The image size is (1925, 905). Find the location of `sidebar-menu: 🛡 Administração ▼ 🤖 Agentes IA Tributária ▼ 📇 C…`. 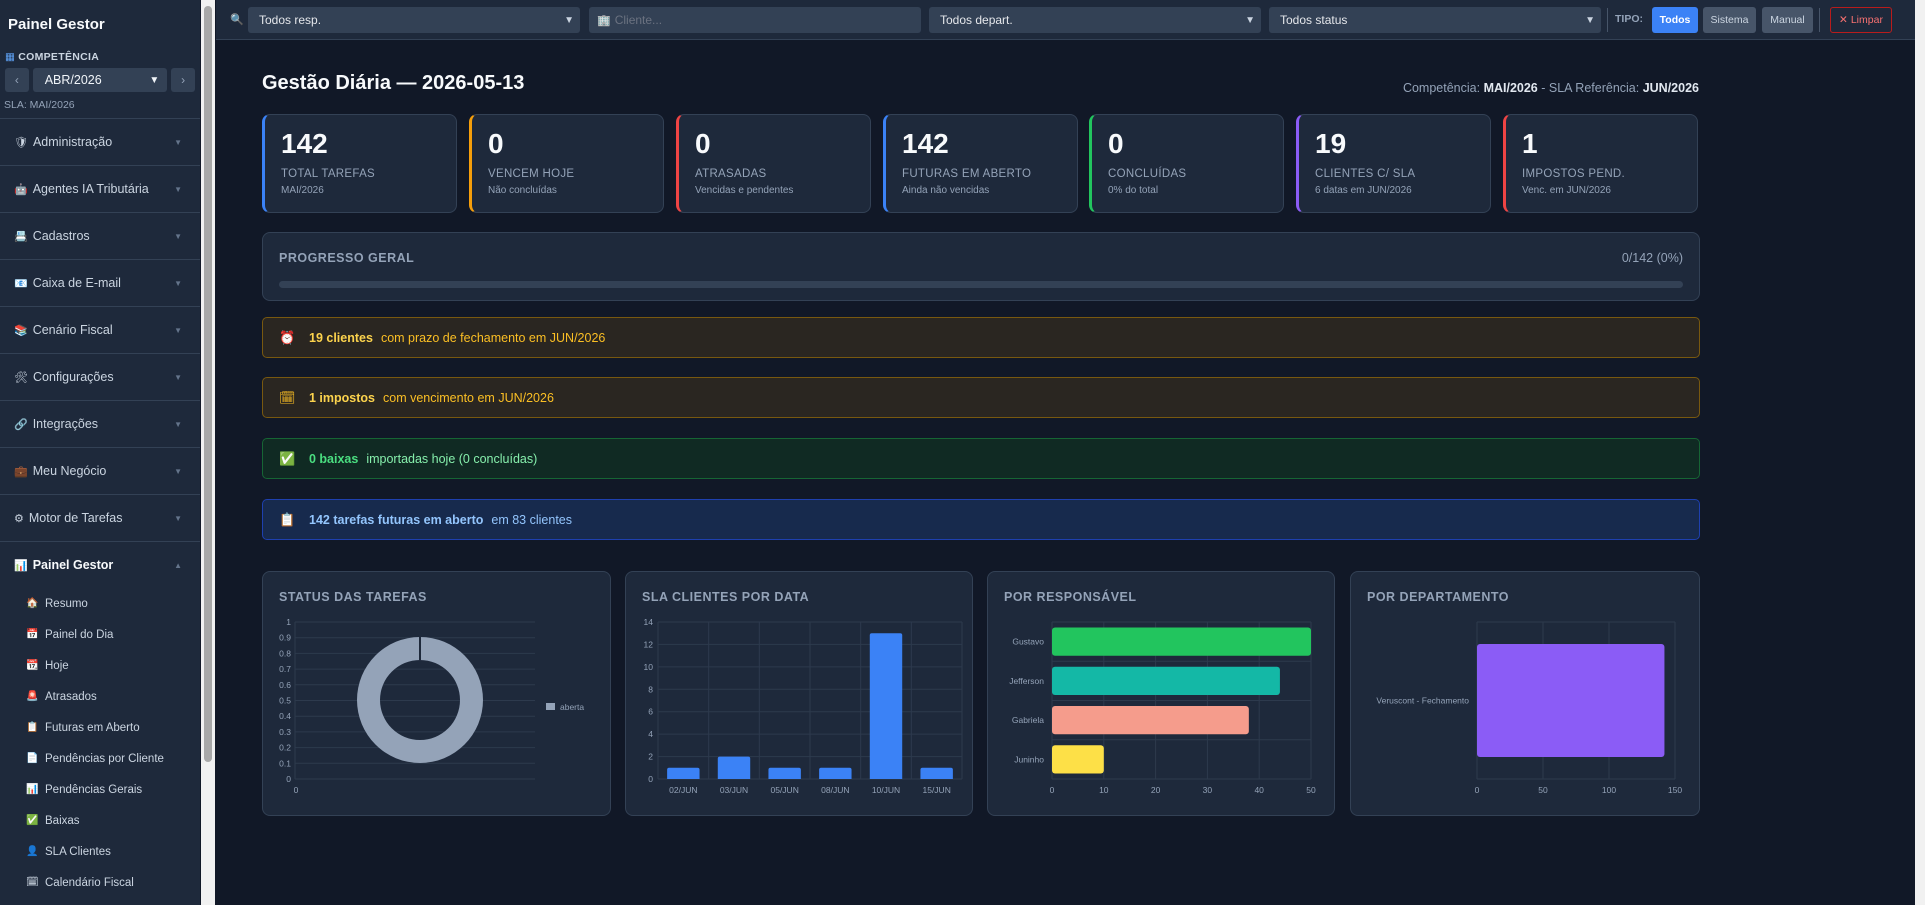

sidebar-menu: 🛡 Administração ▼ 🤖 Agentes IA Tributária ▼ 📇 C… is located at coordinates (100, 508).